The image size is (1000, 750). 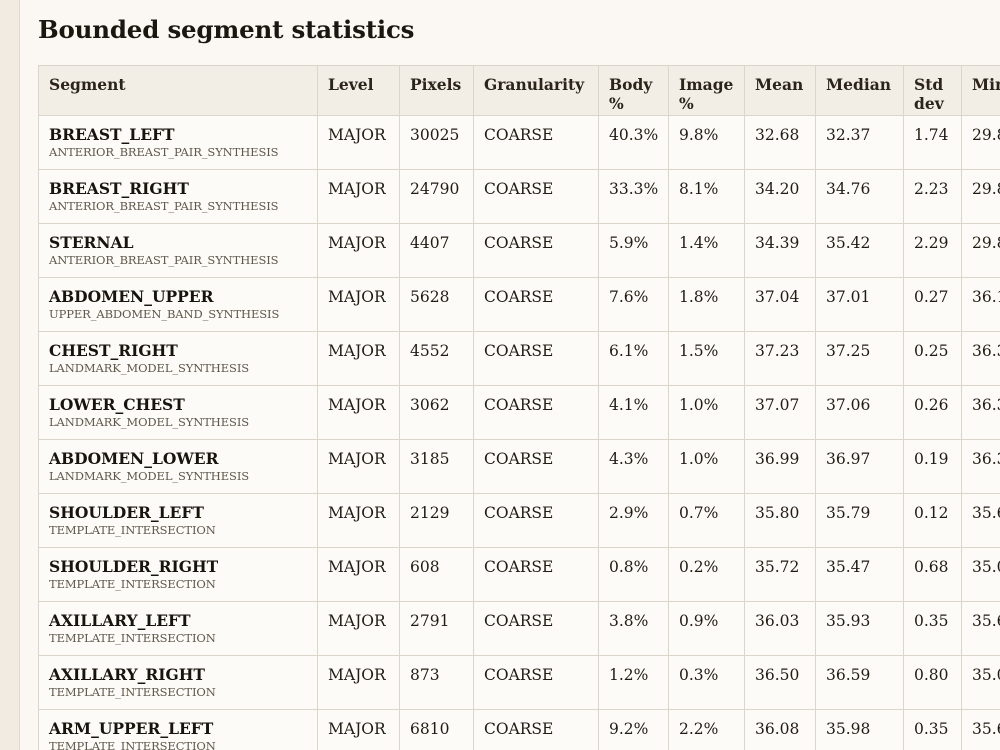 What do you see at coordinates (436, 729) in the screenshot?
I see `cell-pixels: 6810` at bounding box center [436, 729].